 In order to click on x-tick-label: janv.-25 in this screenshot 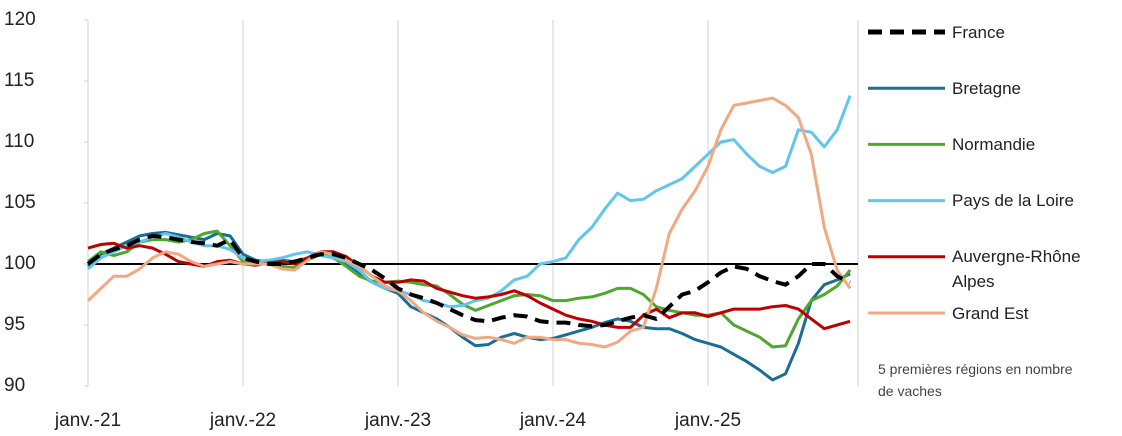, I will do `click(707, 420)`.